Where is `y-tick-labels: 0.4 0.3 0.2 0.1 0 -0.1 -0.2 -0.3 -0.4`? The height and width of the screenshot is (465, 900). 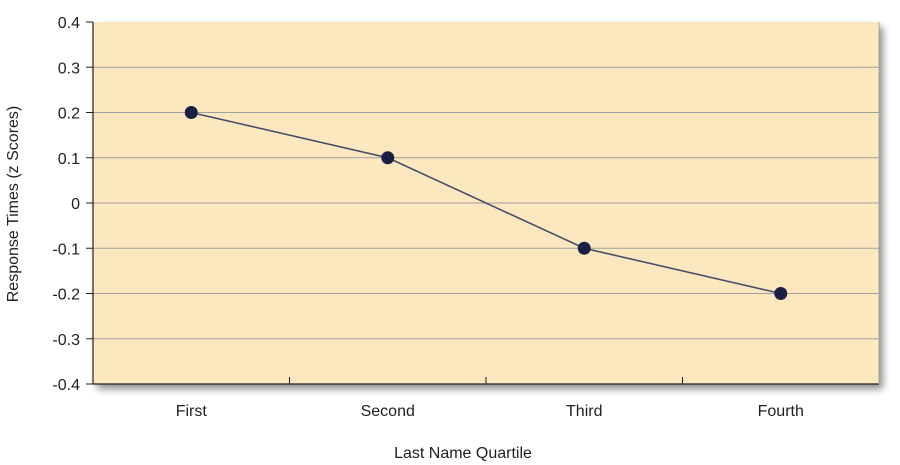 y-tick-labels: 0.4 0.3 0.2 0.1 0 -0.1 -0.2 -0.3 -0.4 is located at coordinates (66, 204).